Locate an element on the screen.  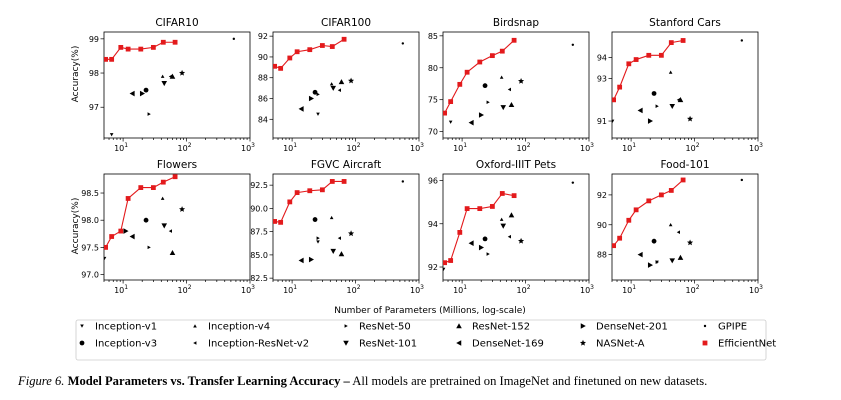
y-tick-label: 85 is located at coordinates (433, 36).